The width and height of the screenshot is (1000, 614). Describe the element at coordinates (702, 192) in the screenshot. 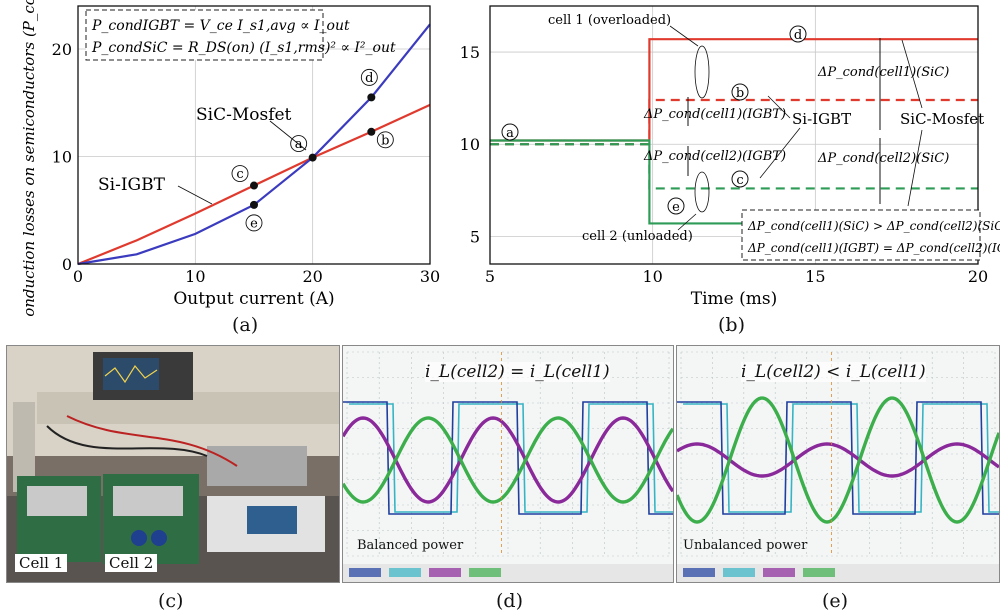

I see `cell2-bracket` at that location.